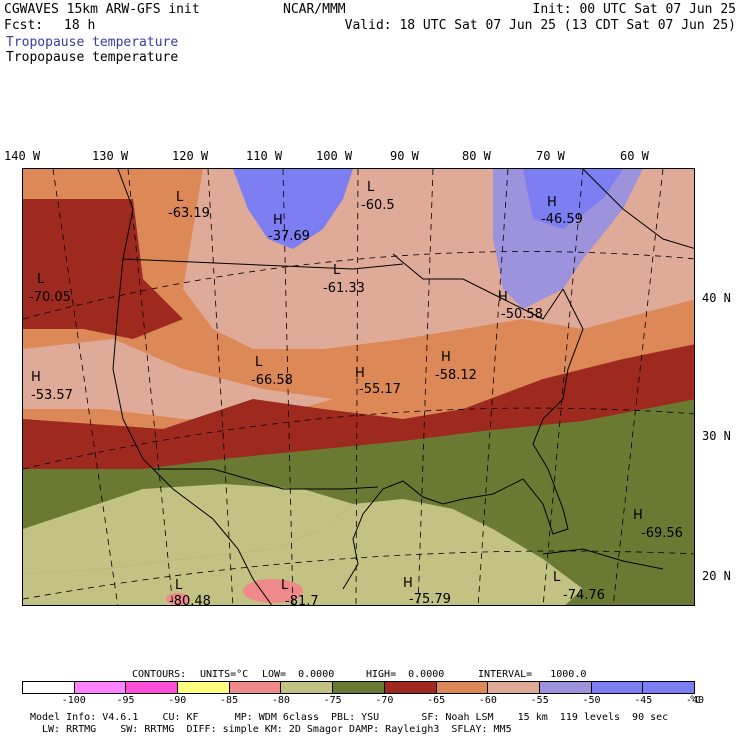  Describe the element at coordinates (80, 25) in the screenshot. I see `forecast-hour: 18 h` at that location.